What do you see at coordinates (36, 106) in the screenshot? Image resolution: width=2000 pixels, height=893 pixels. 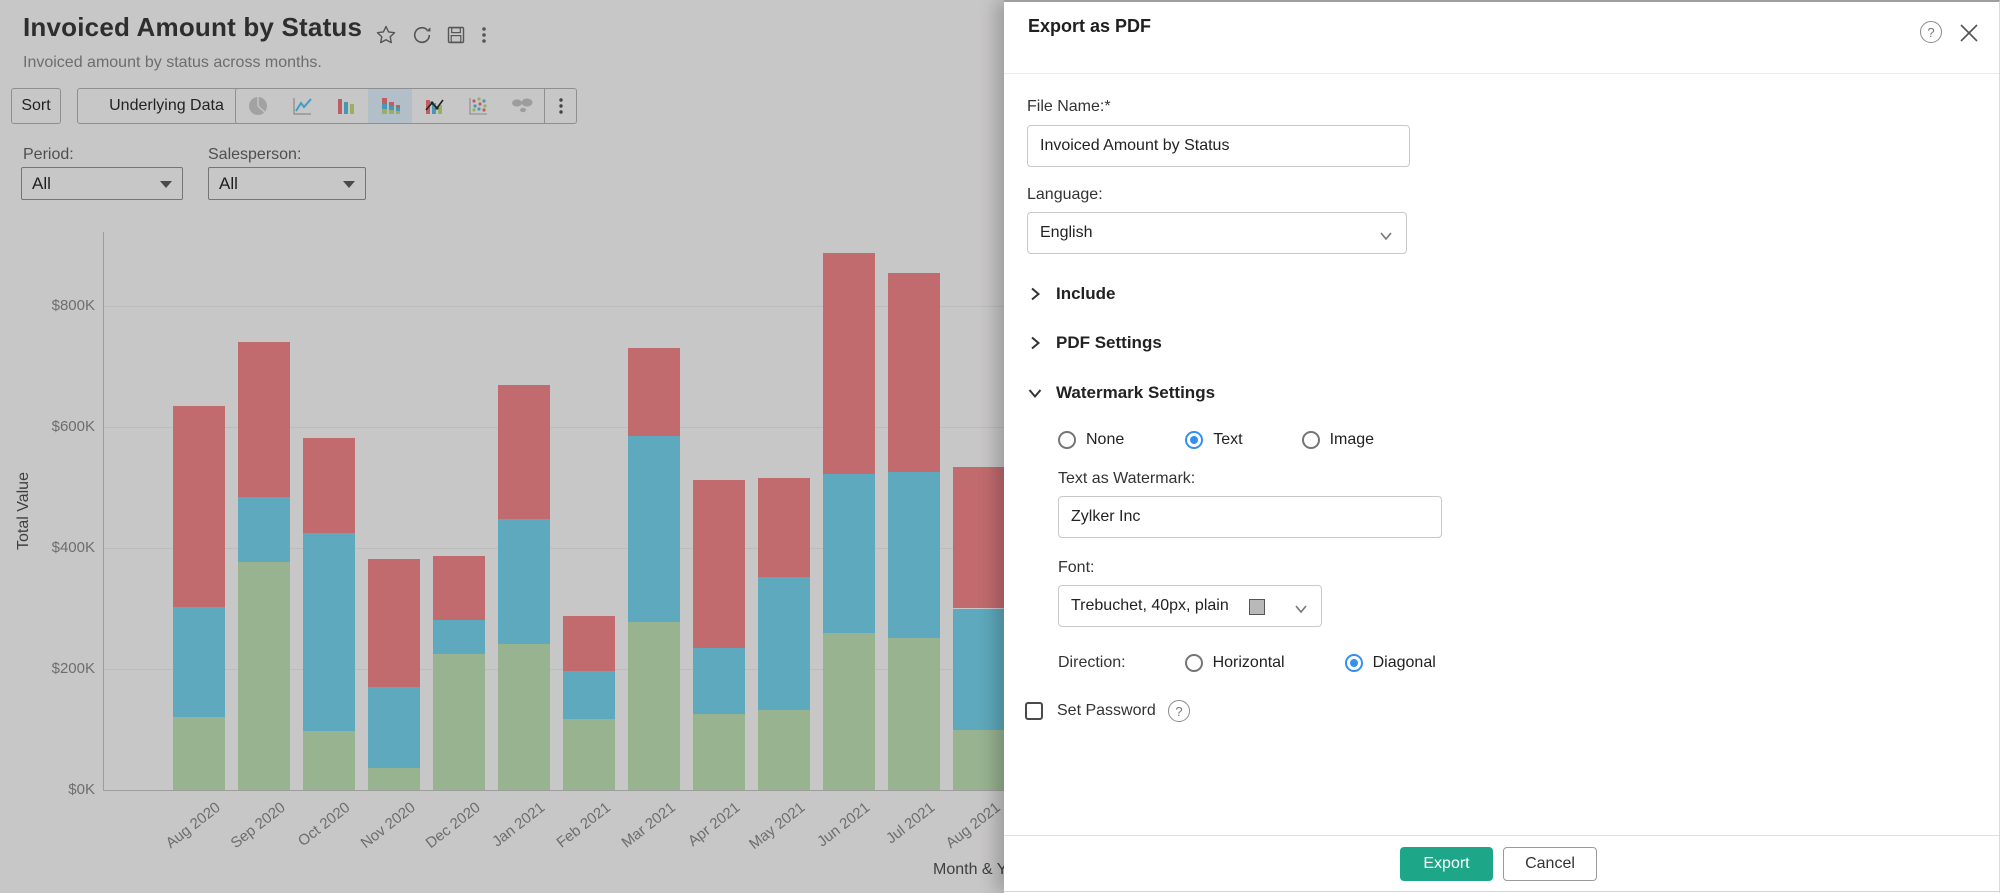 I see `sort-button: Sort` at bounding box center [36, 106].